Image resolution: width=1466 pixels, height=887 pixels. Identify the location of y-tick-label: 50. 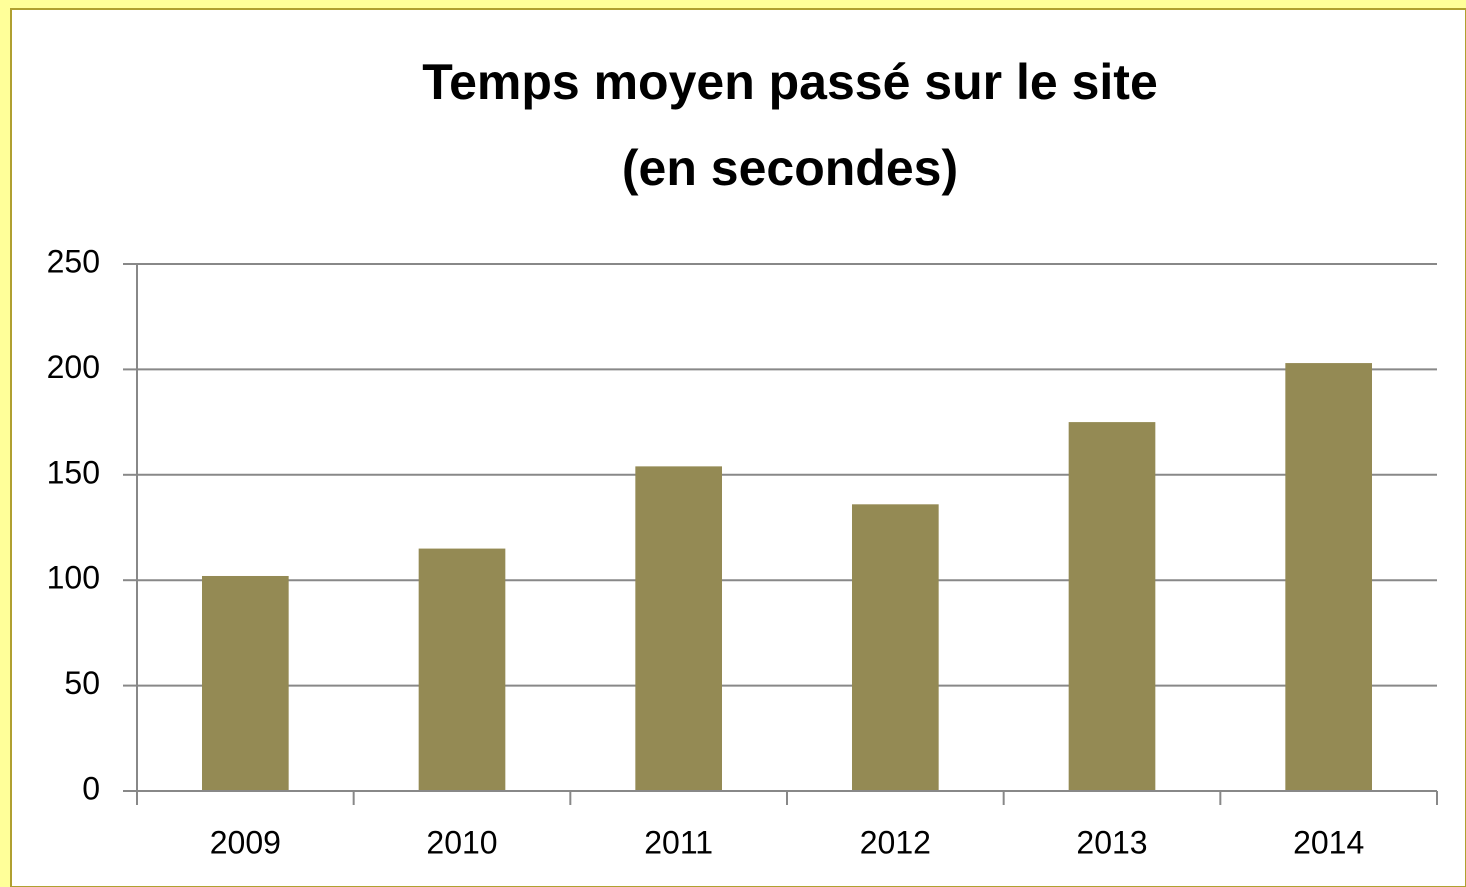
(82, 683).